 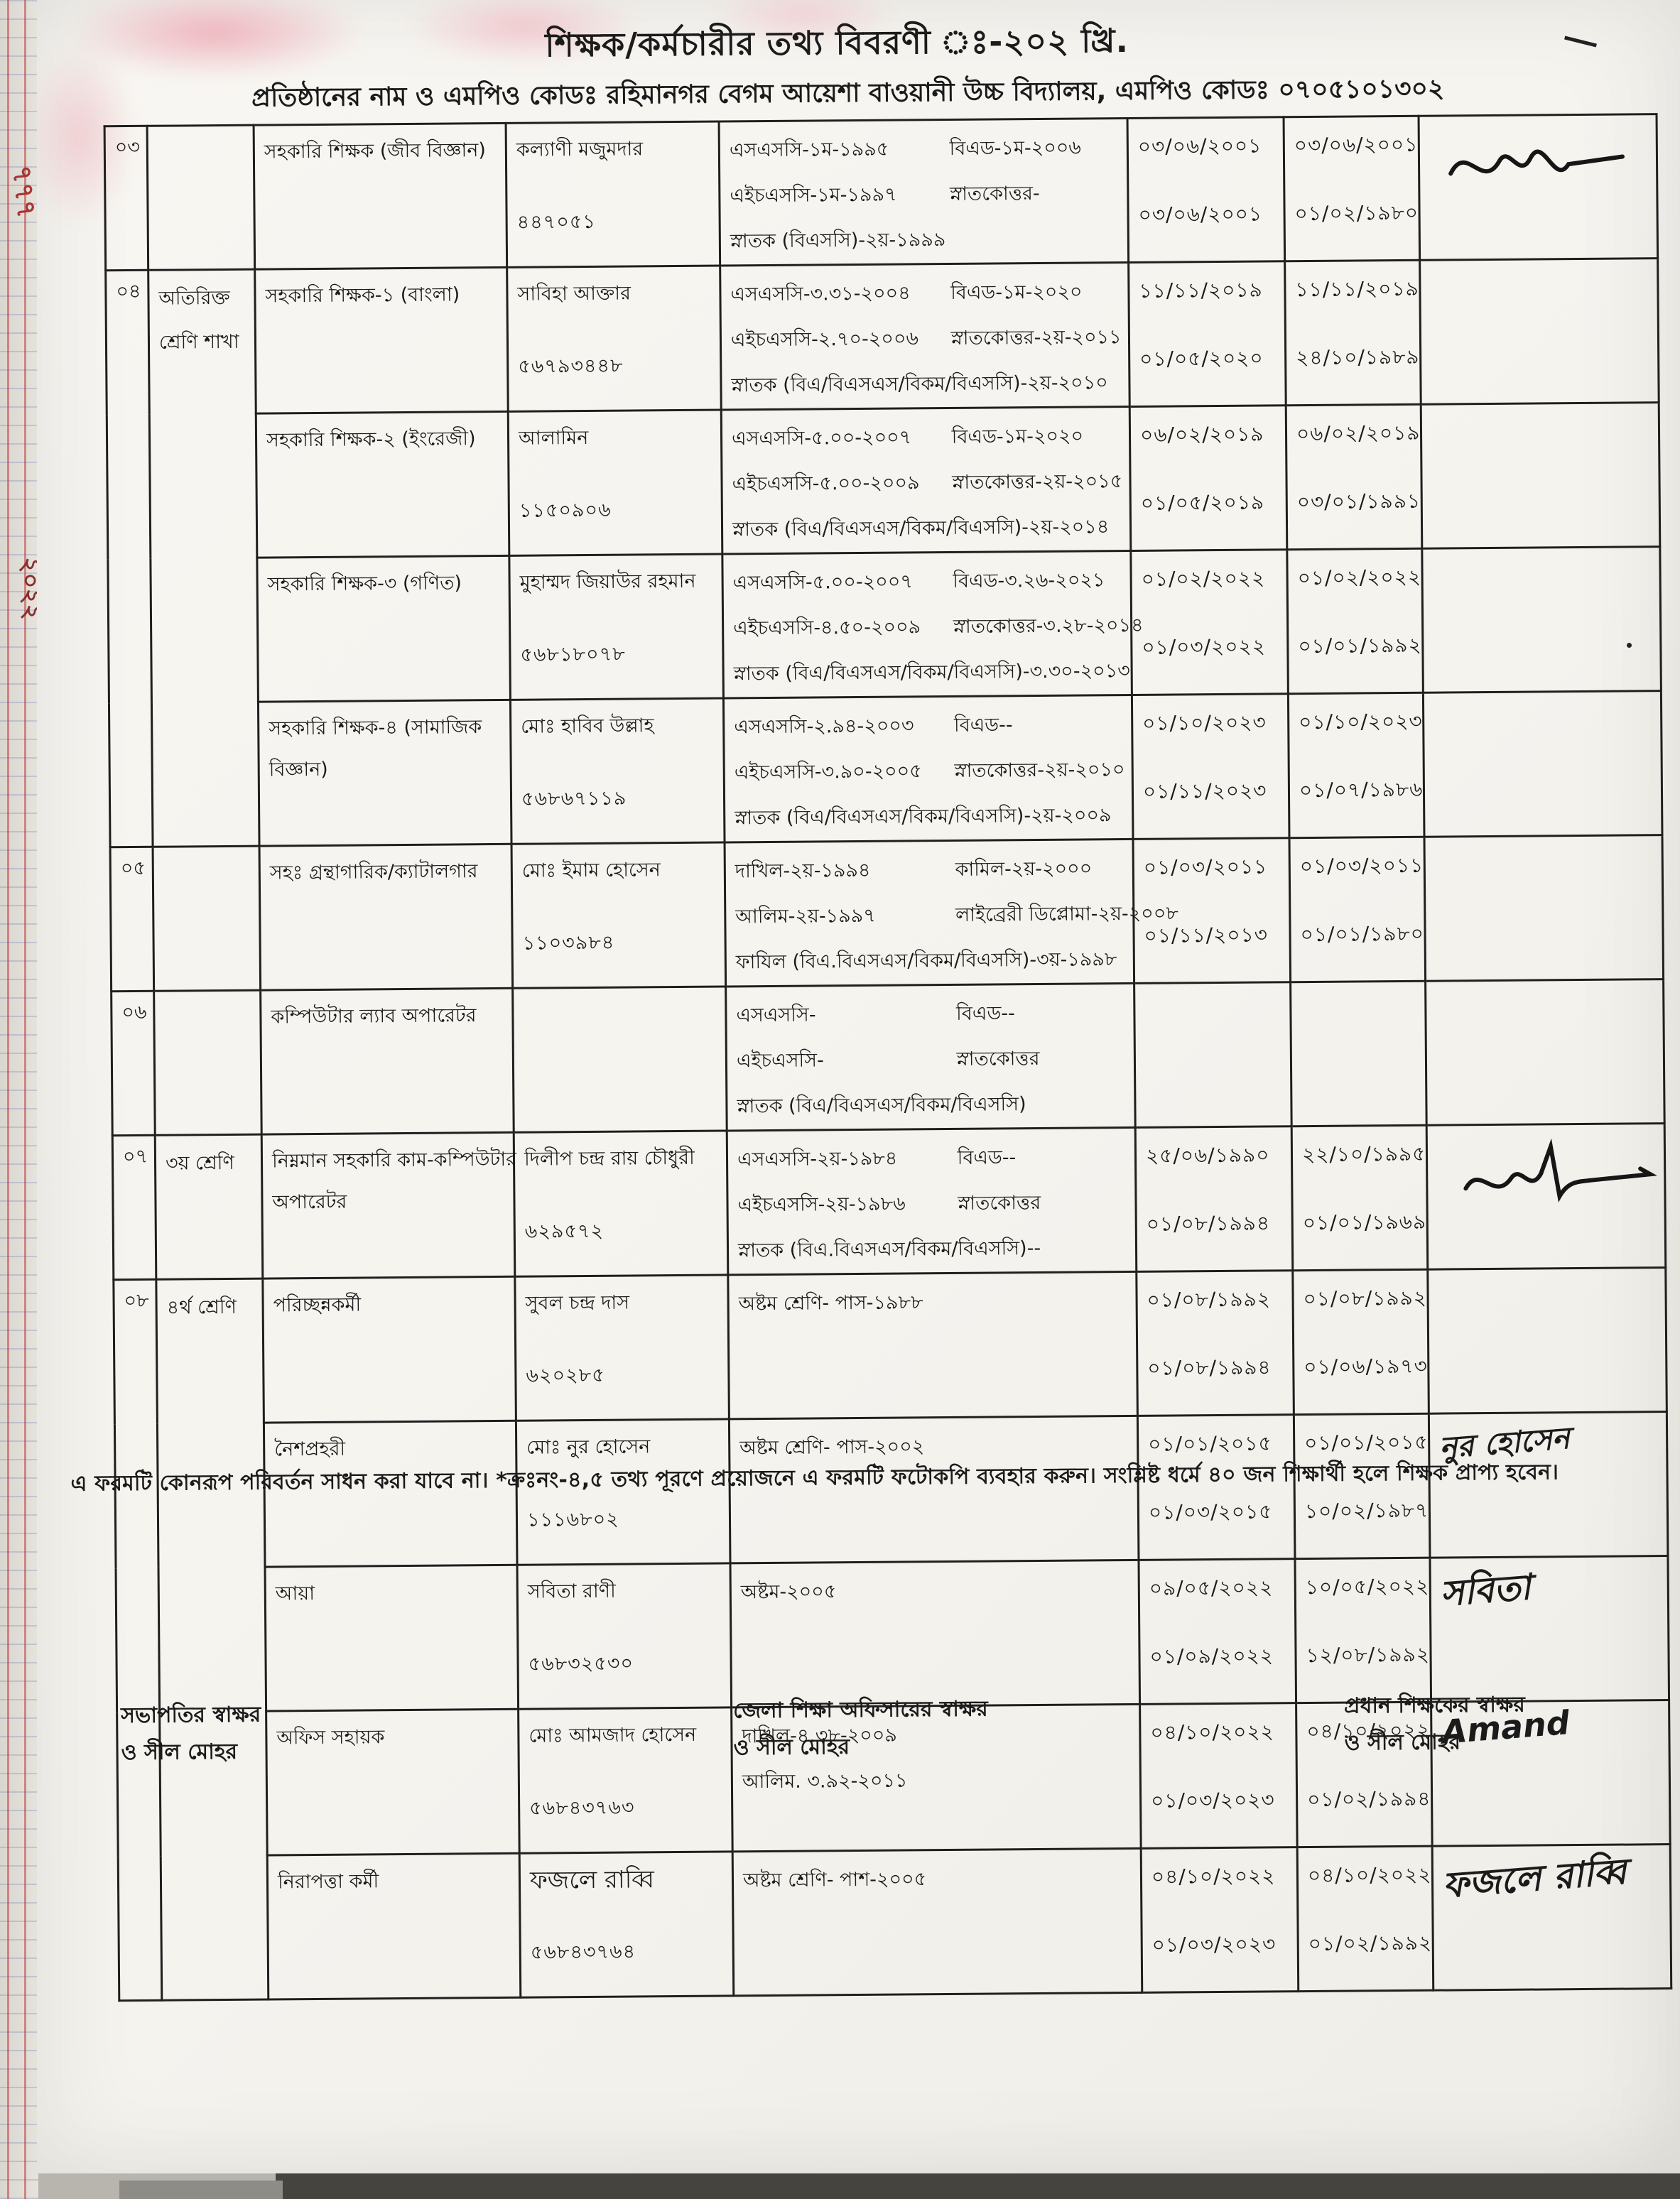 What do you see at coordinates (1535, 1878) in the screenshot?
I see `signature-handwriting: ফজলে রাব্বি` at bounding box center [1535, 1878].